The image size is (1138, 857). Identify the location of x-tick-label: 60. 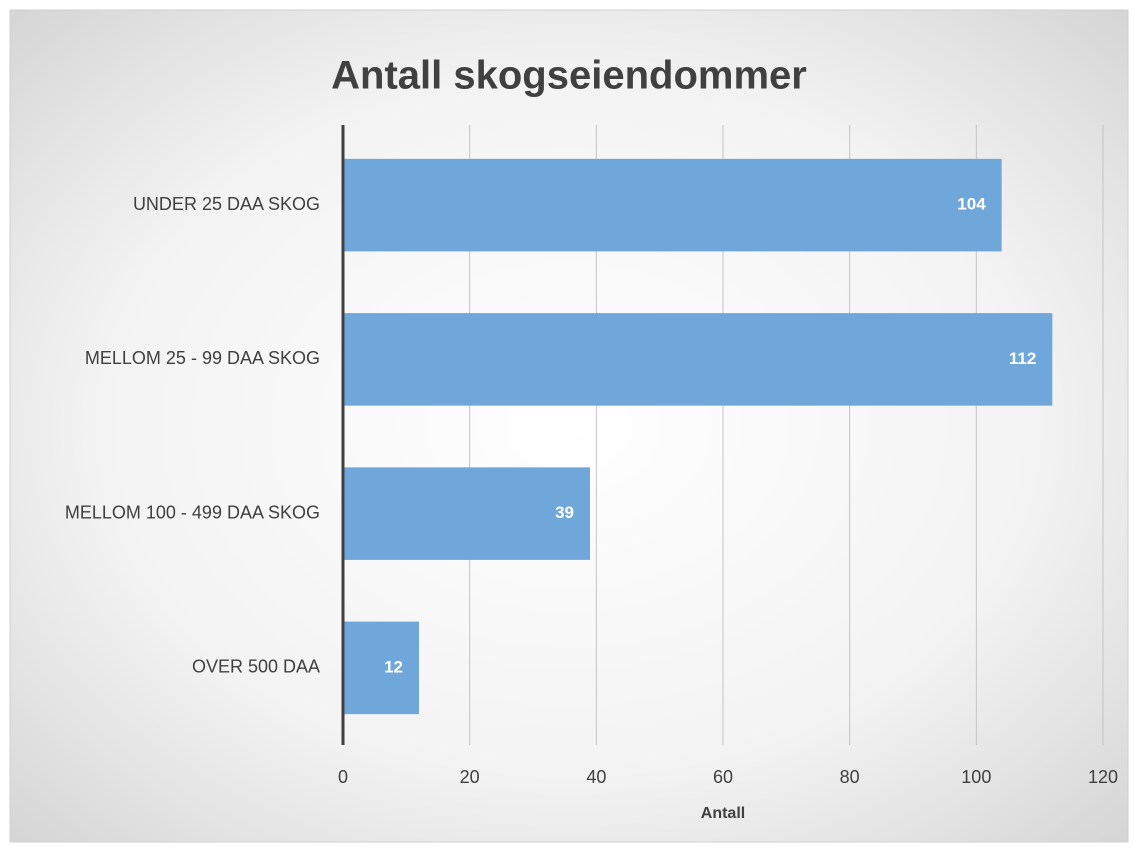
(723, 777).